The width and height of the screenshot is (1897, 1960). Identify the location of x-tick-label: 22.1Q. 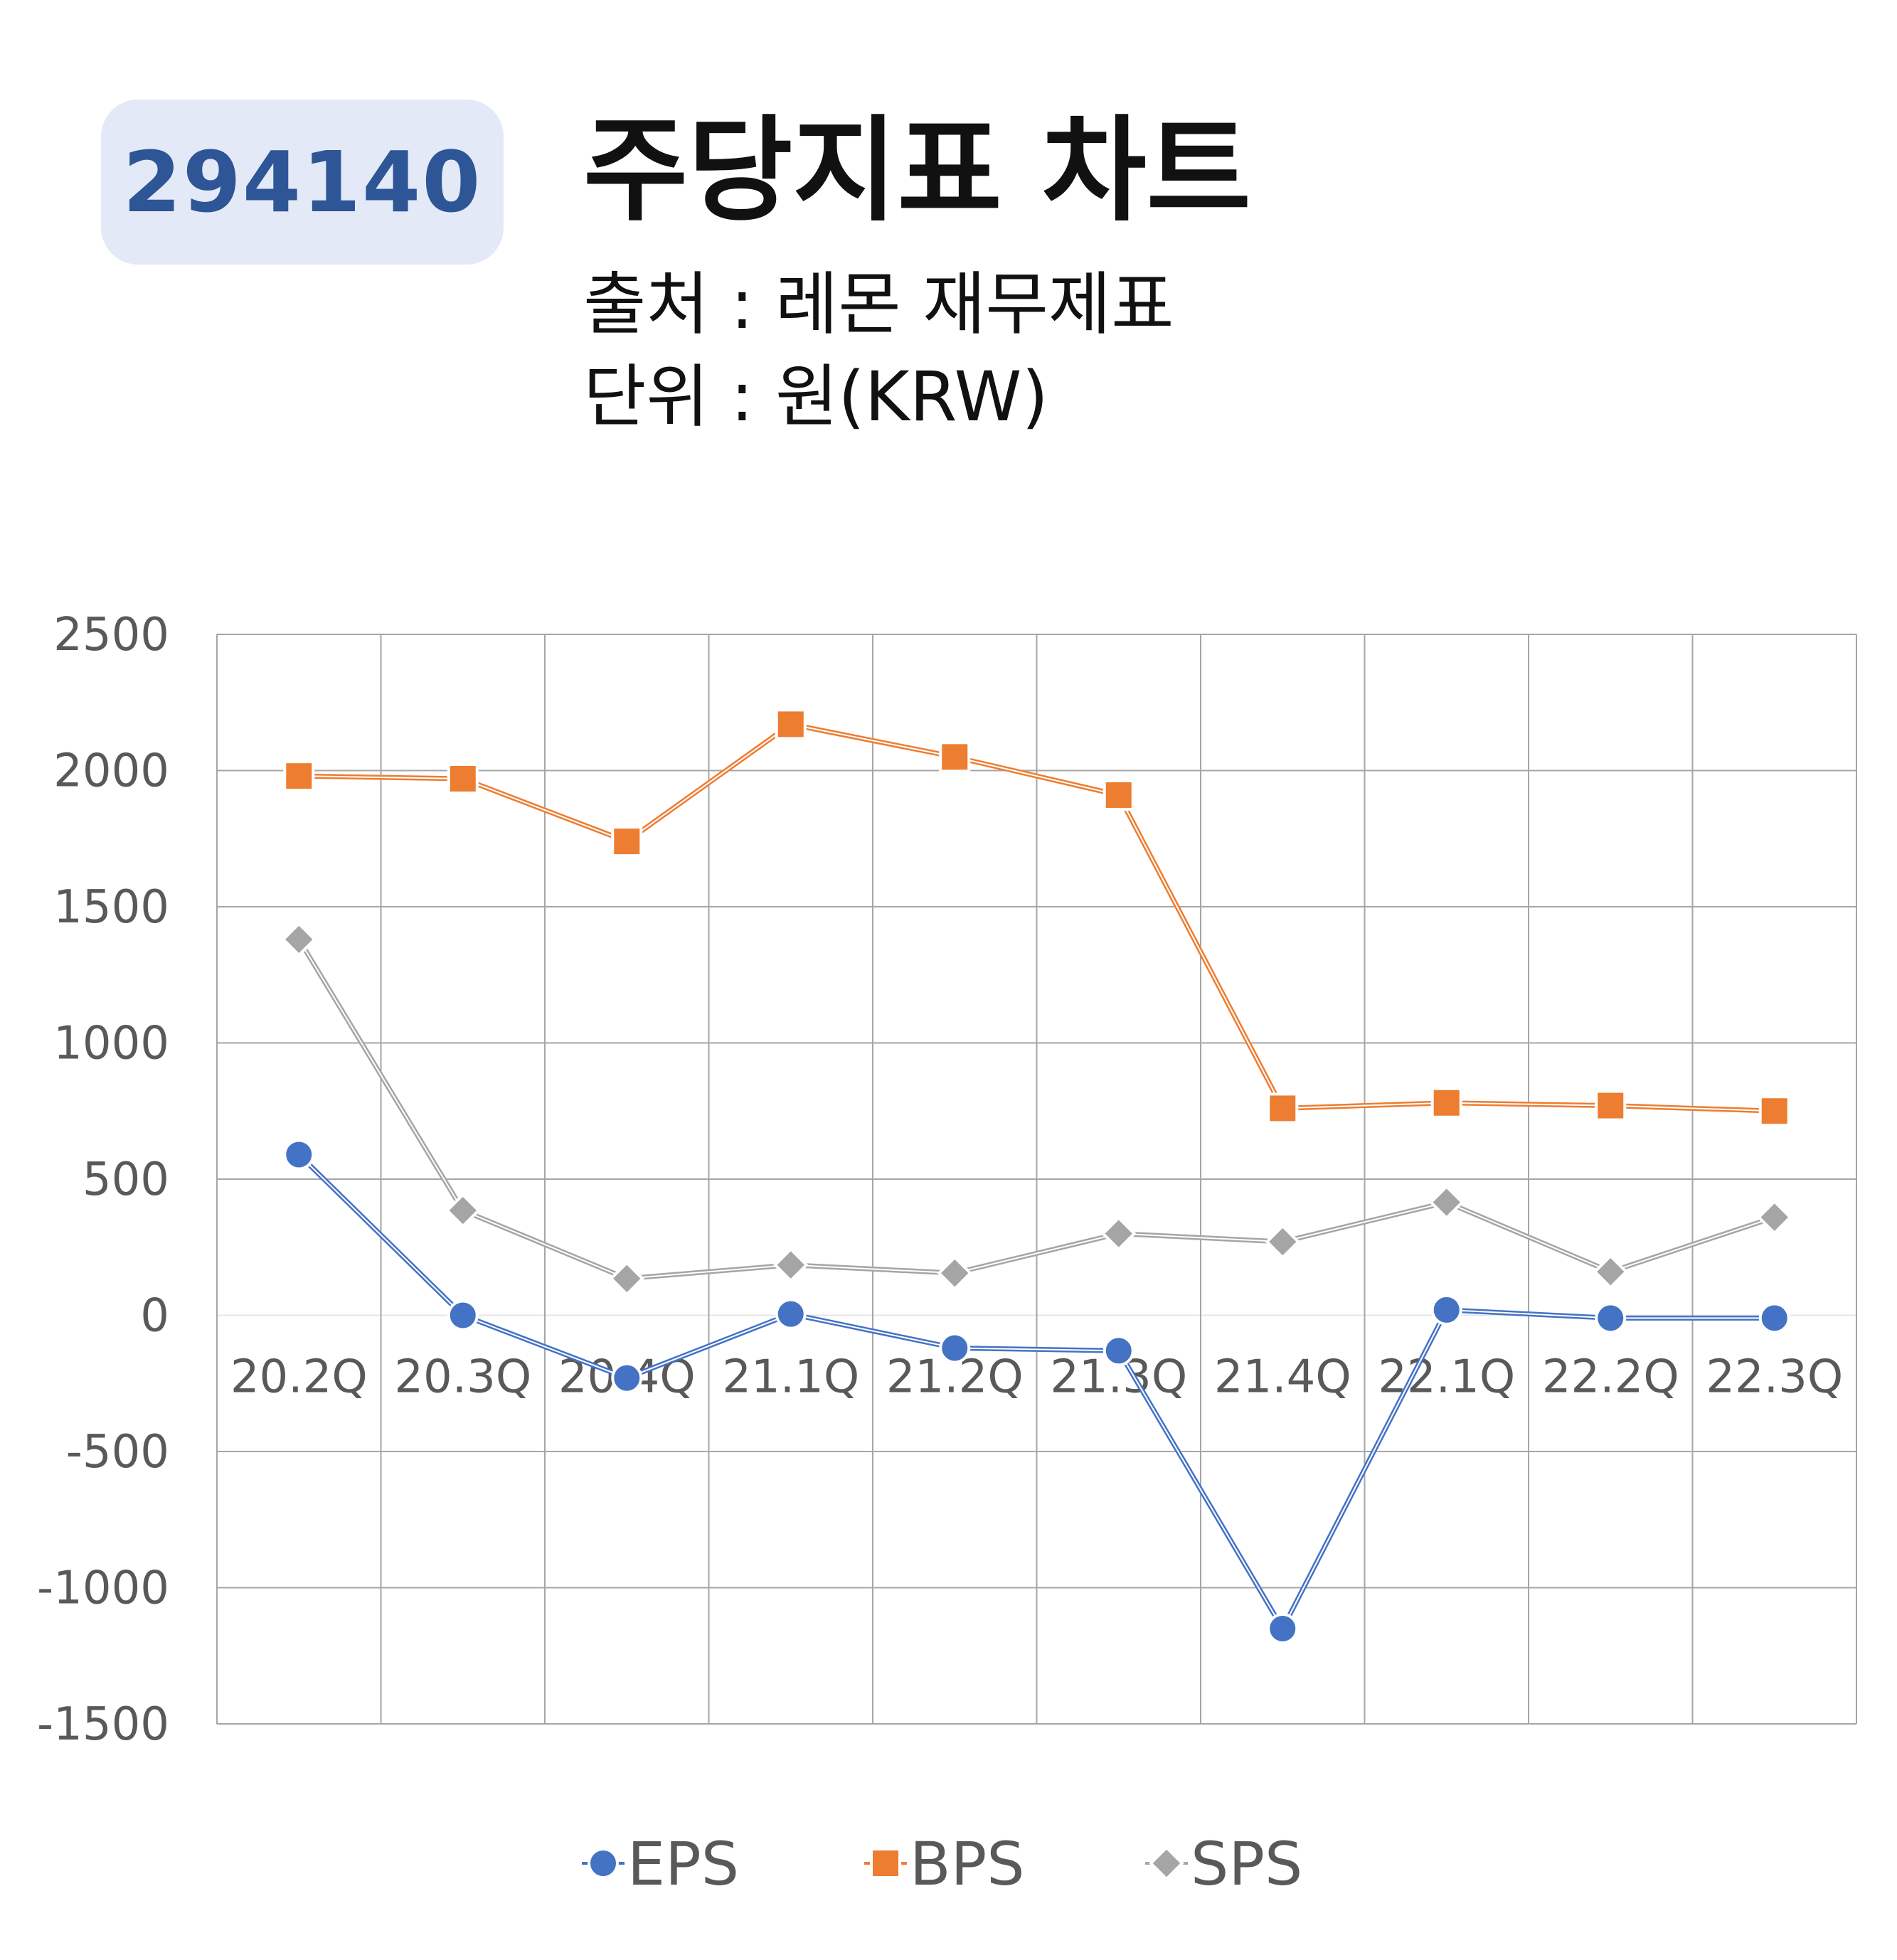
(1447, 1377).